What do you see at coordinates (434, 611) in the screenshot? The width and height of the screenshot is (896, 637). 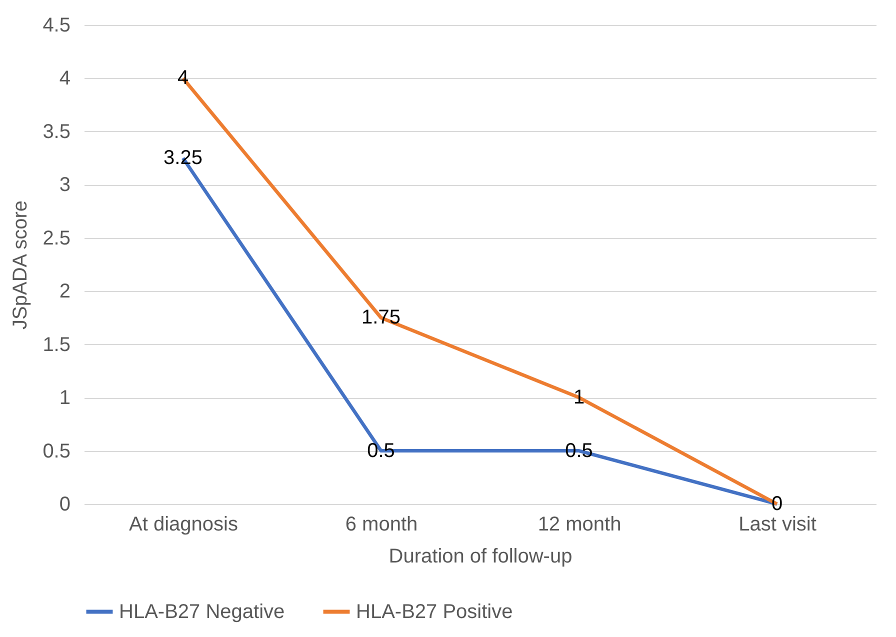 I see `legend-label: HLA-B27 Positive` at bounding box center [434, 611].